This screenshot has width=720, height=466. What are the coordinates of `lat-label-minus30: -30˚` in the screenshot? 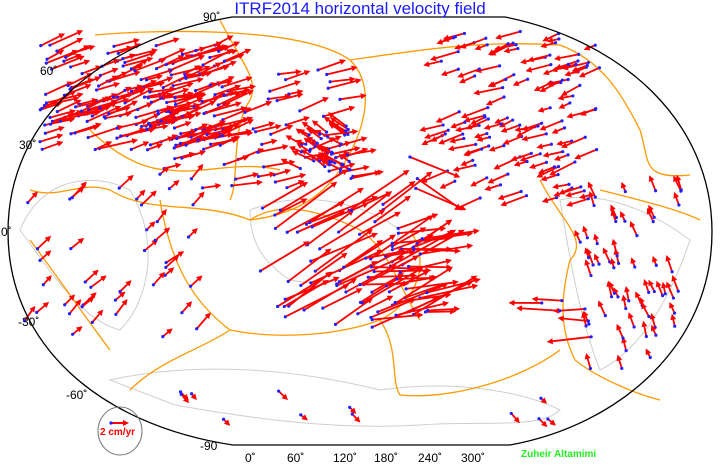 It's located at (29, 322).